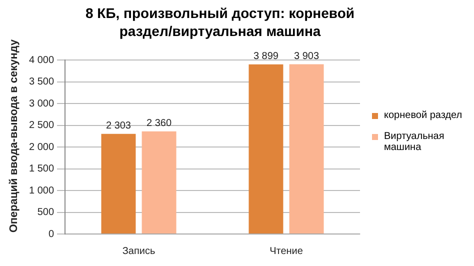 The width and height of the screenshot is (474, 266). Describe the element at coordinates (14, 136) in the screenshot. I see `y-axis-title: Операций ввода-вывода в секунду` at that location.